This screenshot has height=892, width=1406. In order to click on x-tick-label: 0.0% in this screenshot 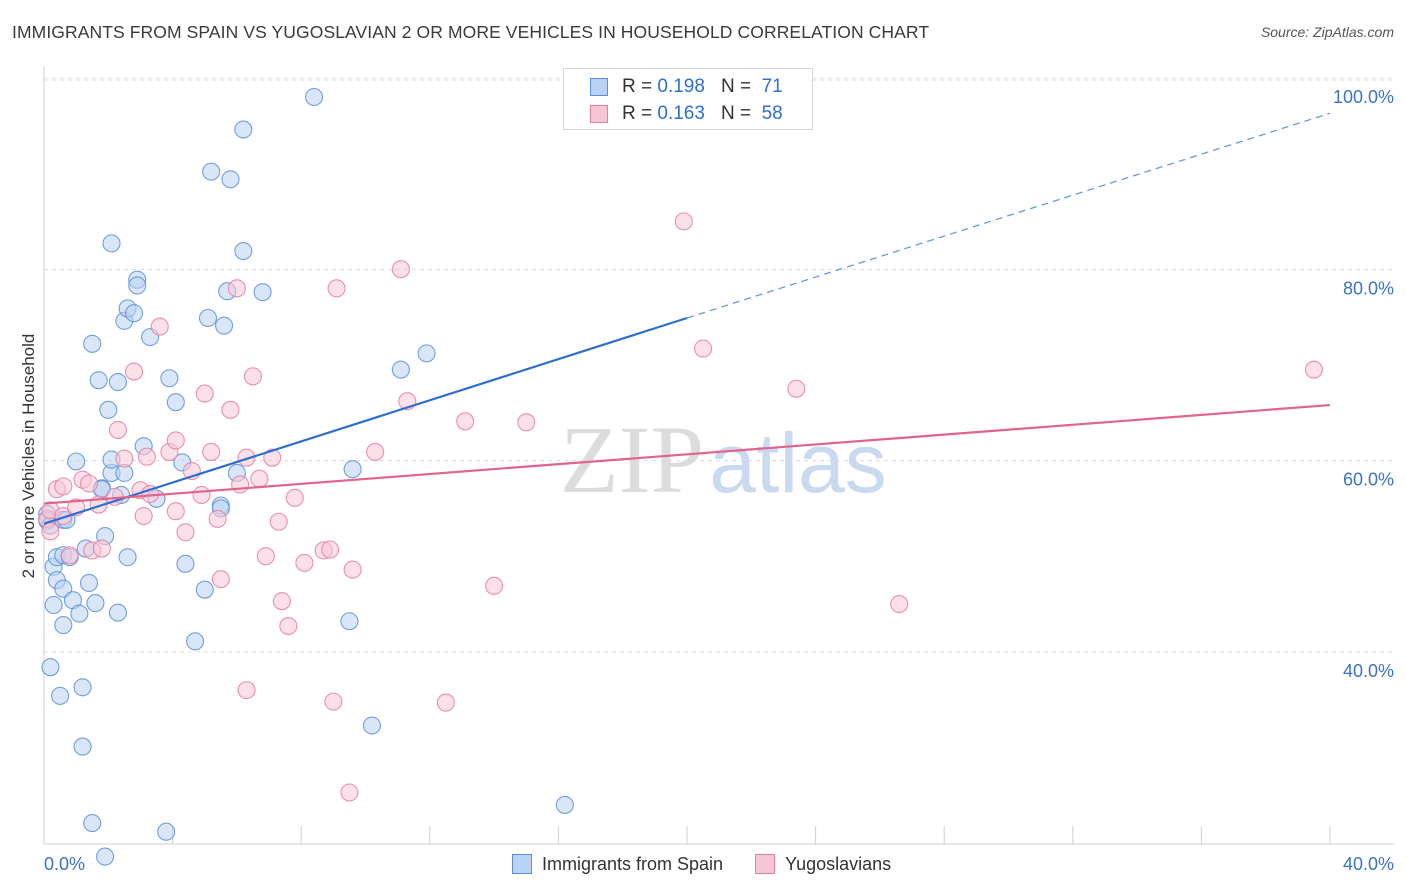, I will do `click(64, 864)`.